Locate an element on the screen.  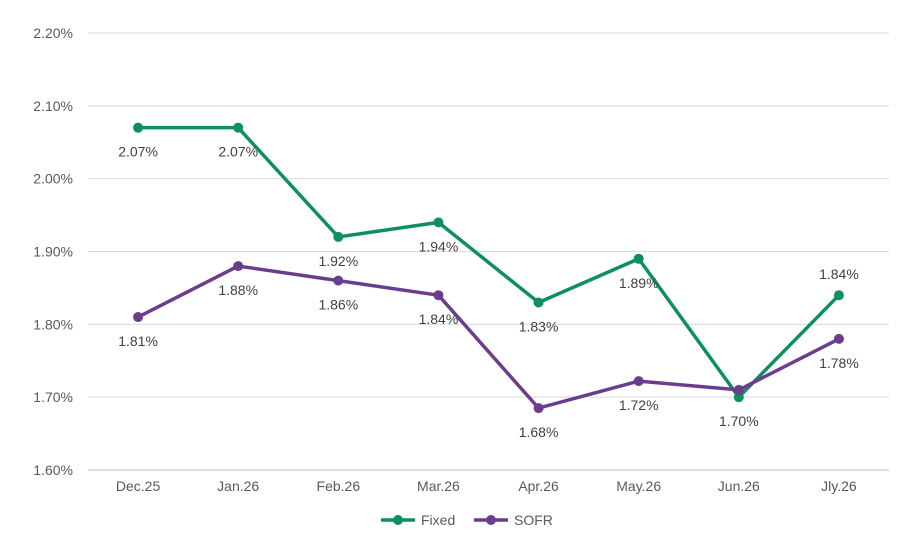
legend-item-fixed: Fixed is located at coordinates (418, 520).